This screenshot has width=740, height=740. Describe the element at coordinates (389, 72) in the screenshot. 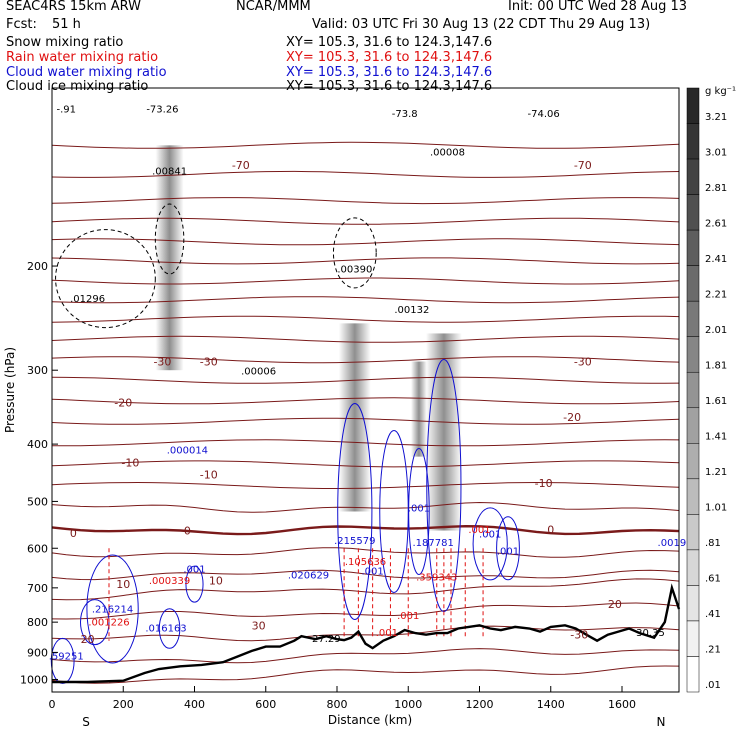

I see `legend-cloudwater-xy: XY= 105.3, 31.6 to 124.3,147.6` at that location.